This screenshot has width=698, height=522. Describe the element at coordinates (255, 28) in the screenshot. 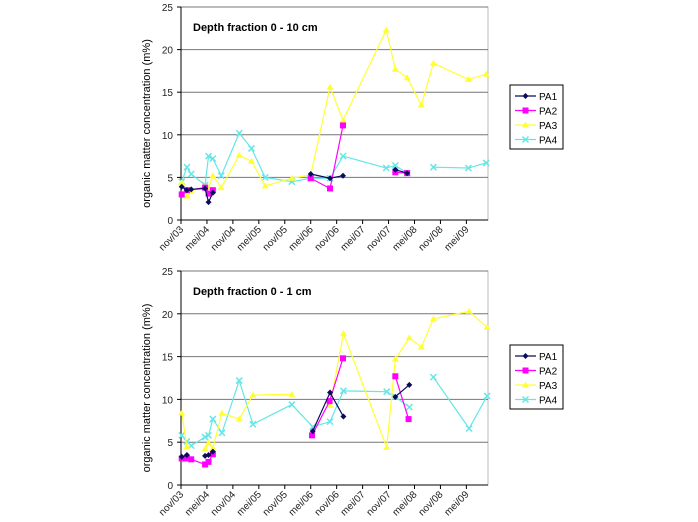

I see `chart-title: Depth fraction 0 - 10 cm` at that location.